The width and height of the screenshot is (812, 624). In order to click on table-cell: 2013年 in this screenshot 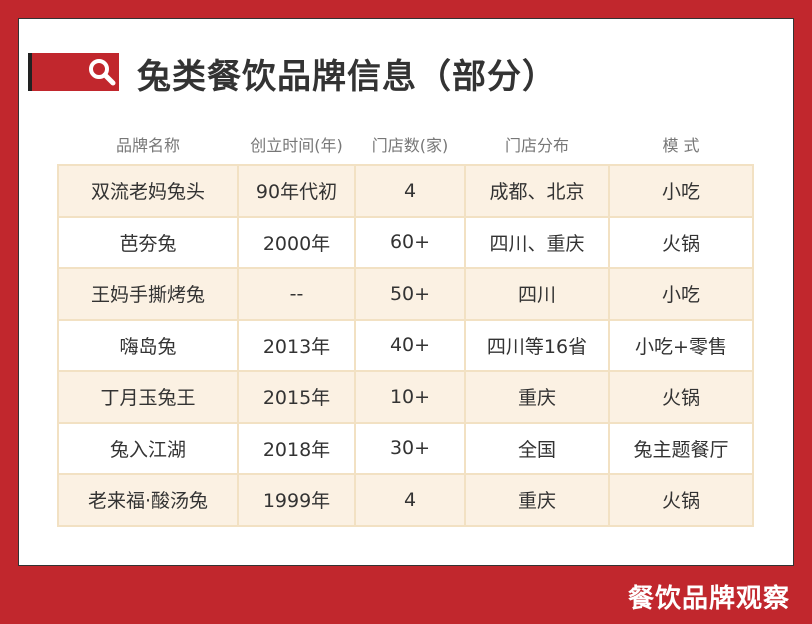, I will do `click(296, 345)`.